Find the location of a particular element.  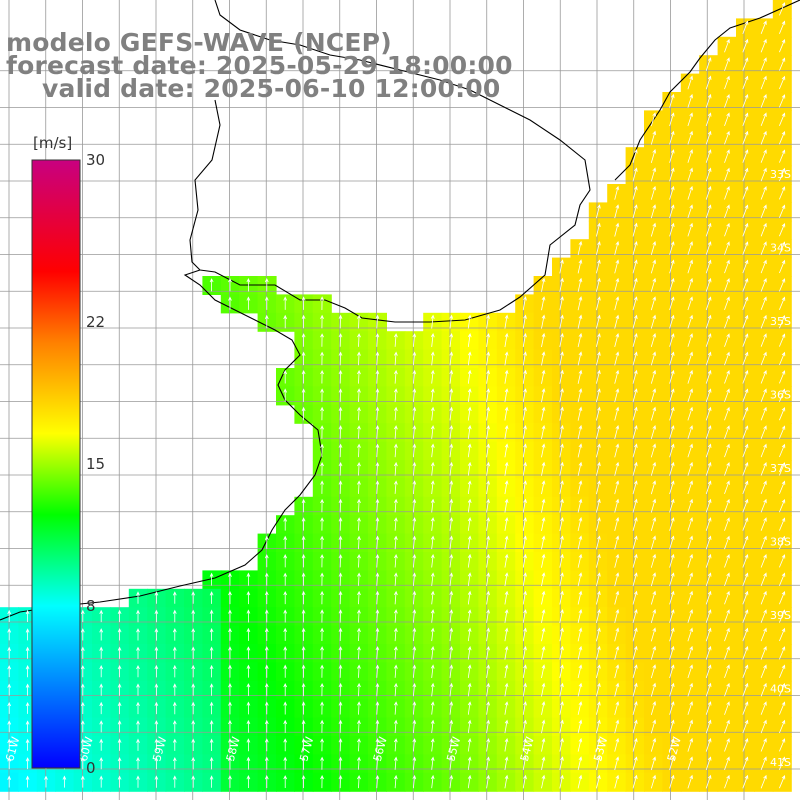

colorbar: [m/s] 30 22 15 8 0 is located at coordinates (68, 455).